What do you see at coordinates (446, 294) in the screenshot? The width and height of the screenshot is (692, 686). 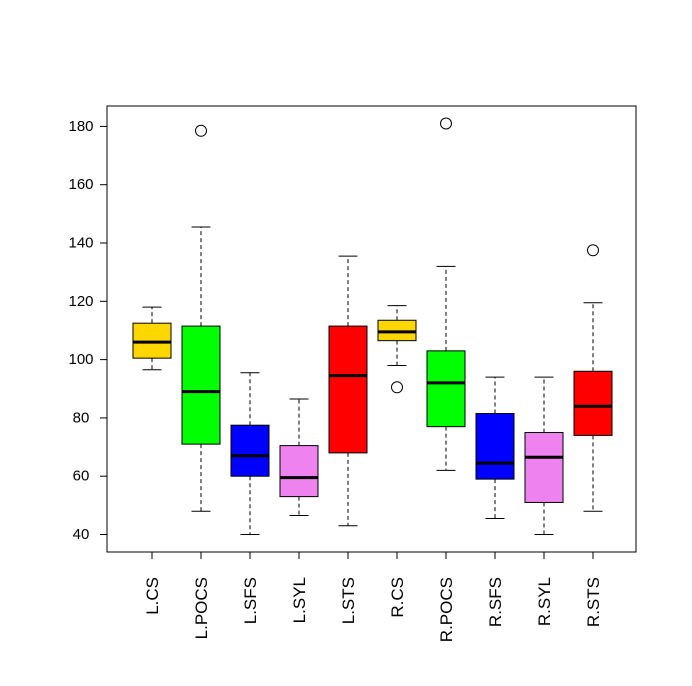 I see `box-R.POCS` at bounding box center [446, 294].